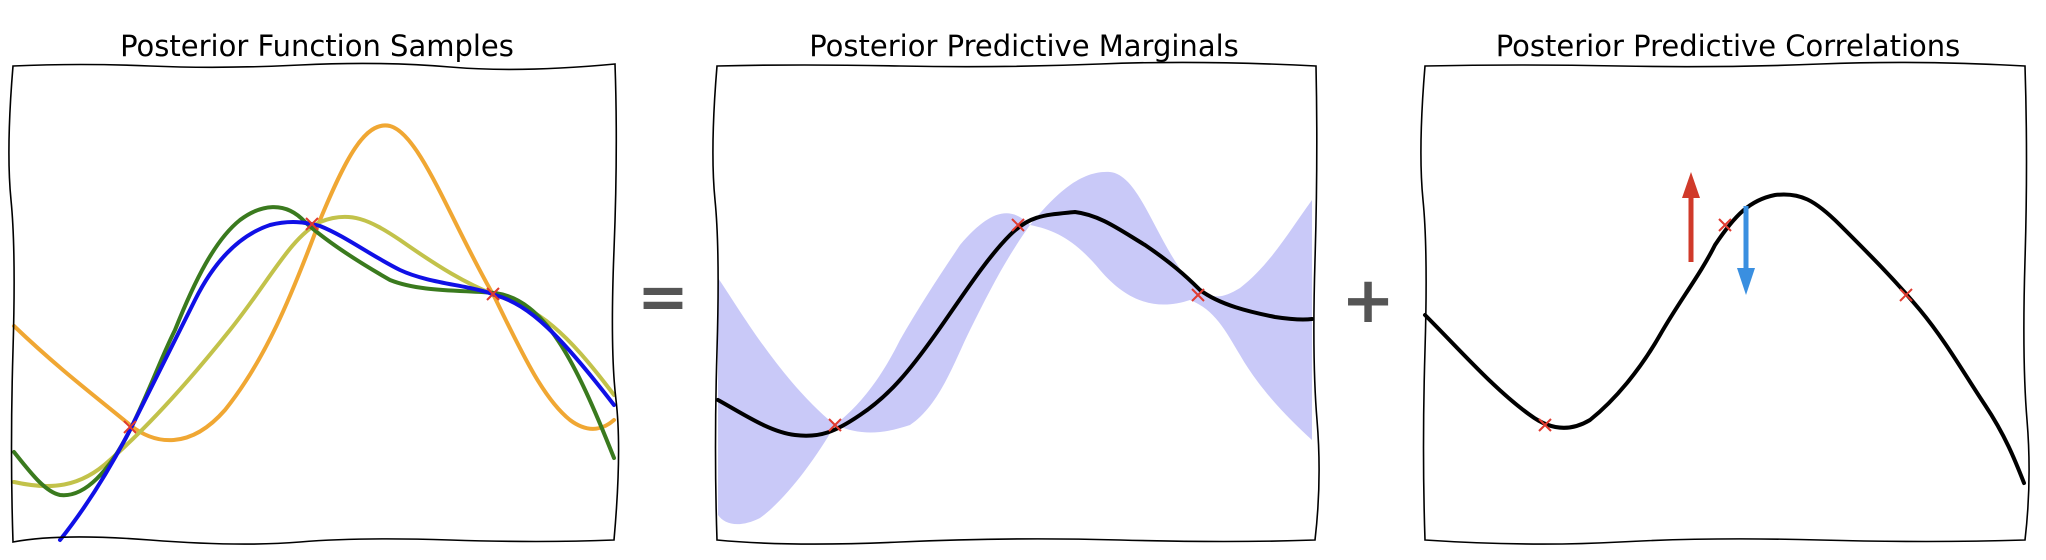 The width and height of the screenshot is (2046, 560). I want to click on sample-curve-olive, so click(314, 351).